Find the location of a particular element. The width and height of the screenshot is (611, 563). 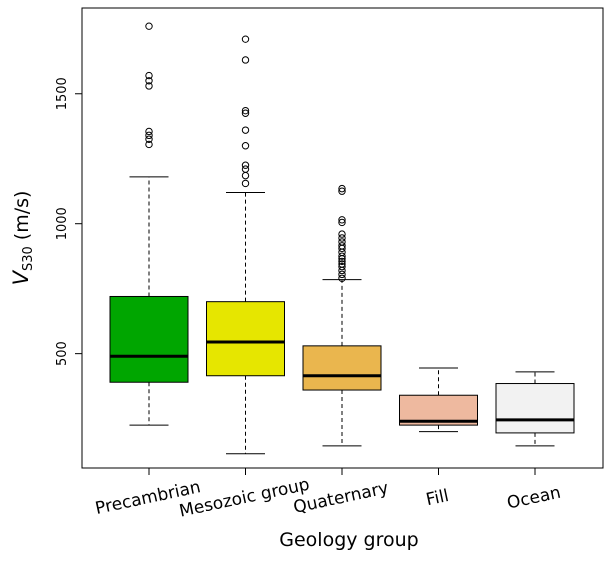

x-tick-label: Fill is located at coordinates (437, 498).